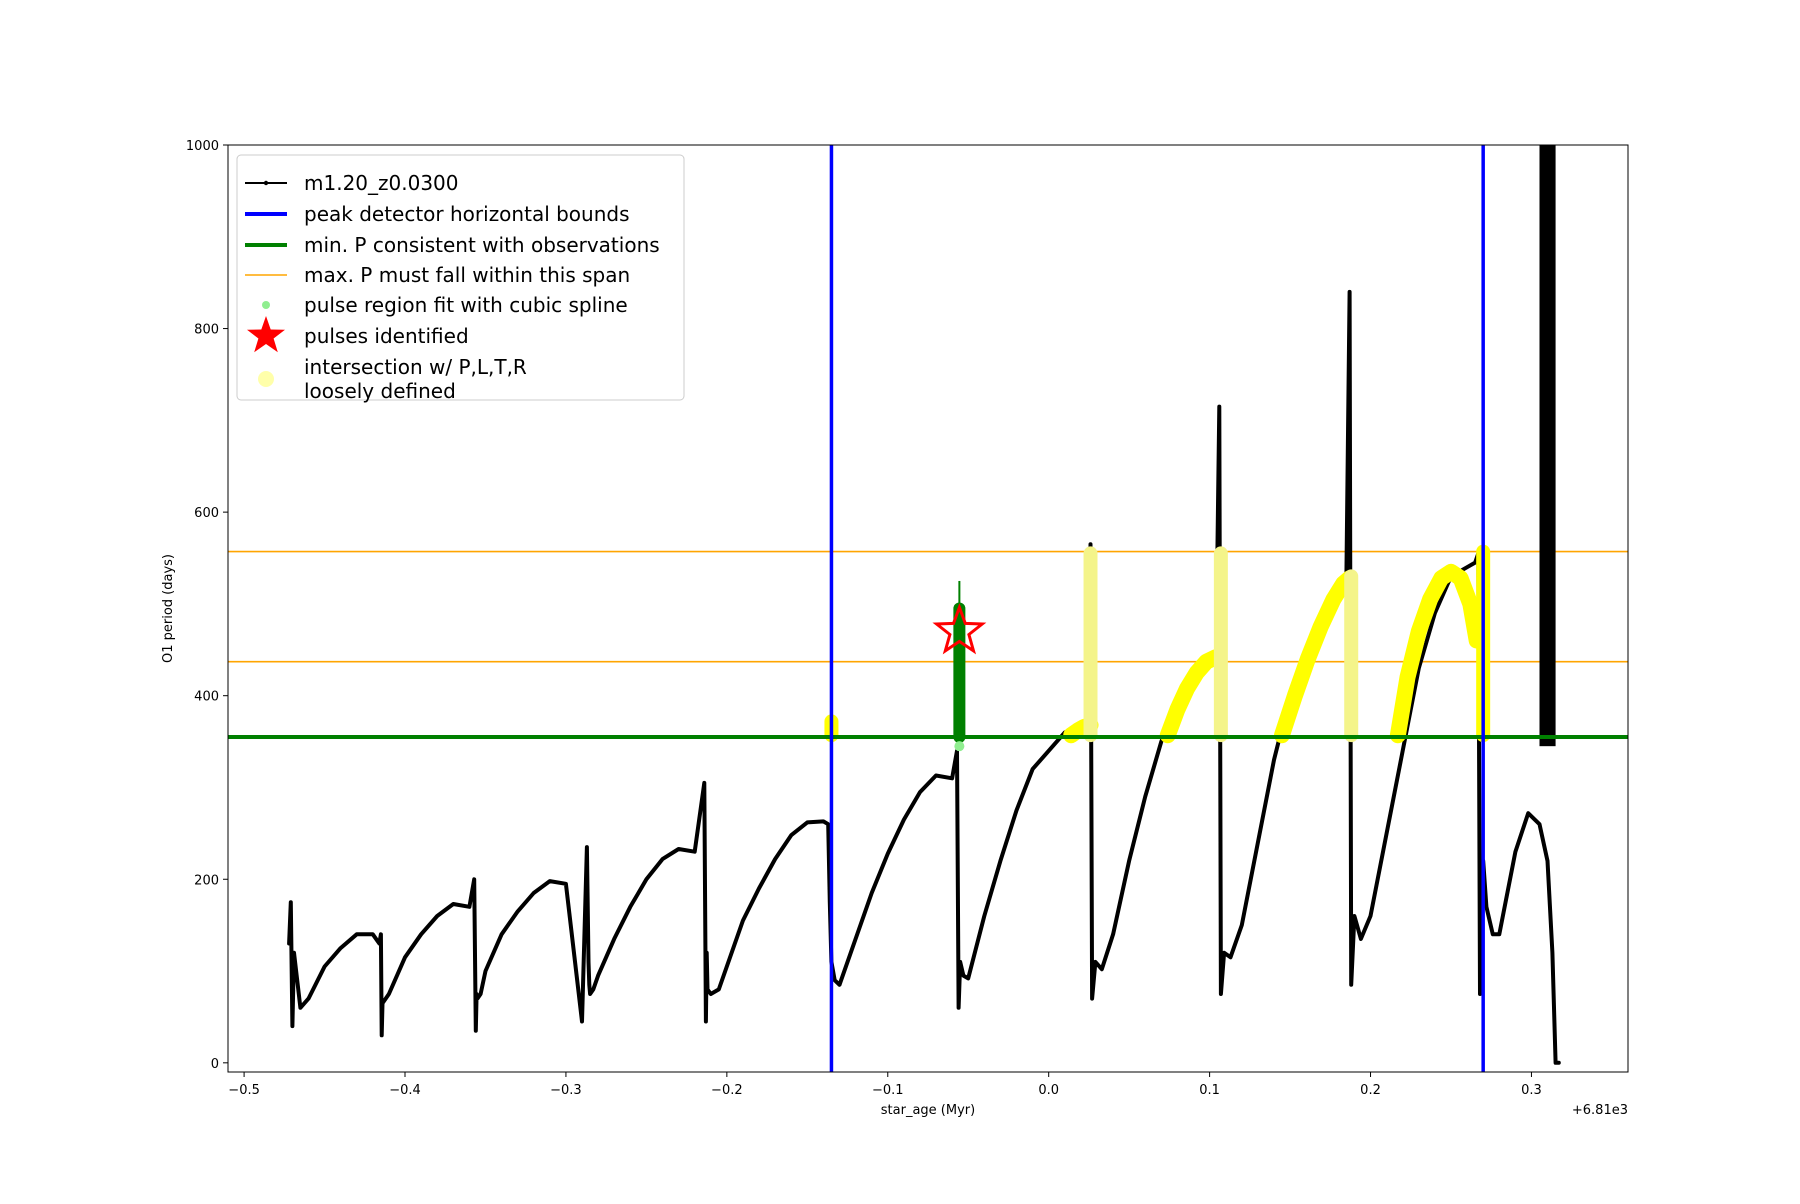  What do you see at coordinates (928, 1110) in the screenshot?
I see `x-axis-label: star_age (Myr)` at bounding box center [928, 1110].